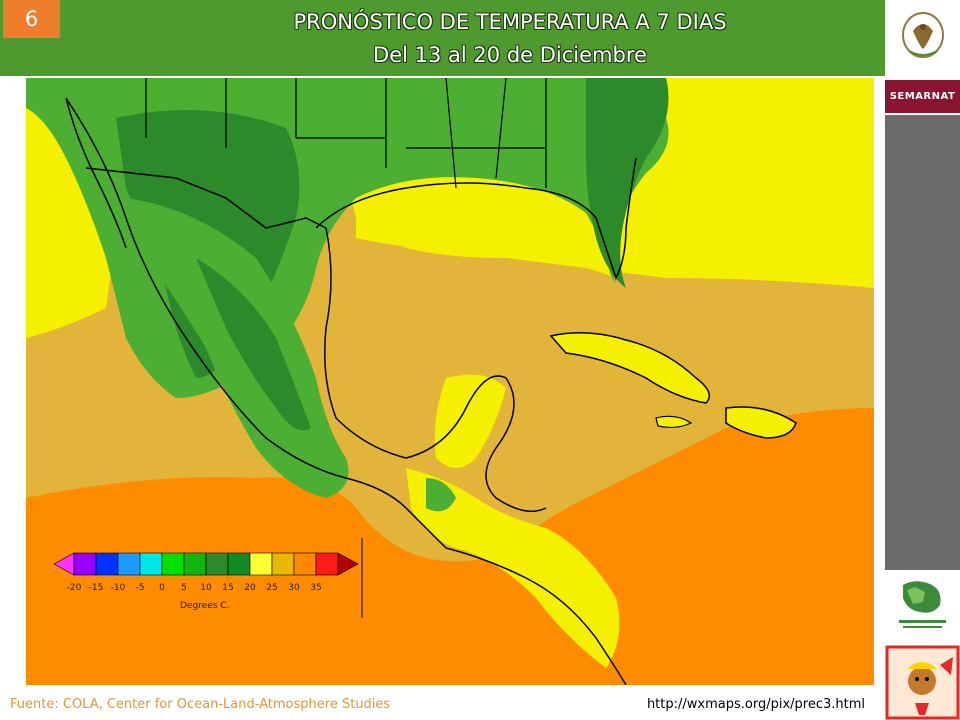 The width and height of the screenshot is (960, 720). What do you see at coordinates (630, 368) in the screenshot?
I see `map-island-cuba` at bounding box center [630, 368].